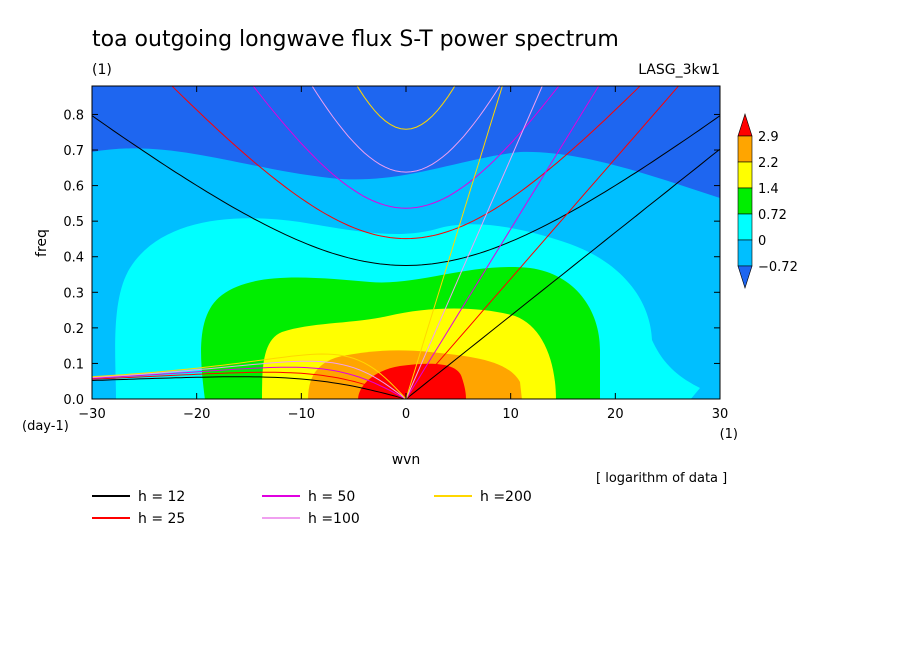 This screenshot has height=654, width=904. What do you see at coordinates (331, 497) in the screenshot?
I see `legend-label: h = 50` at bounding box center [331, 497].